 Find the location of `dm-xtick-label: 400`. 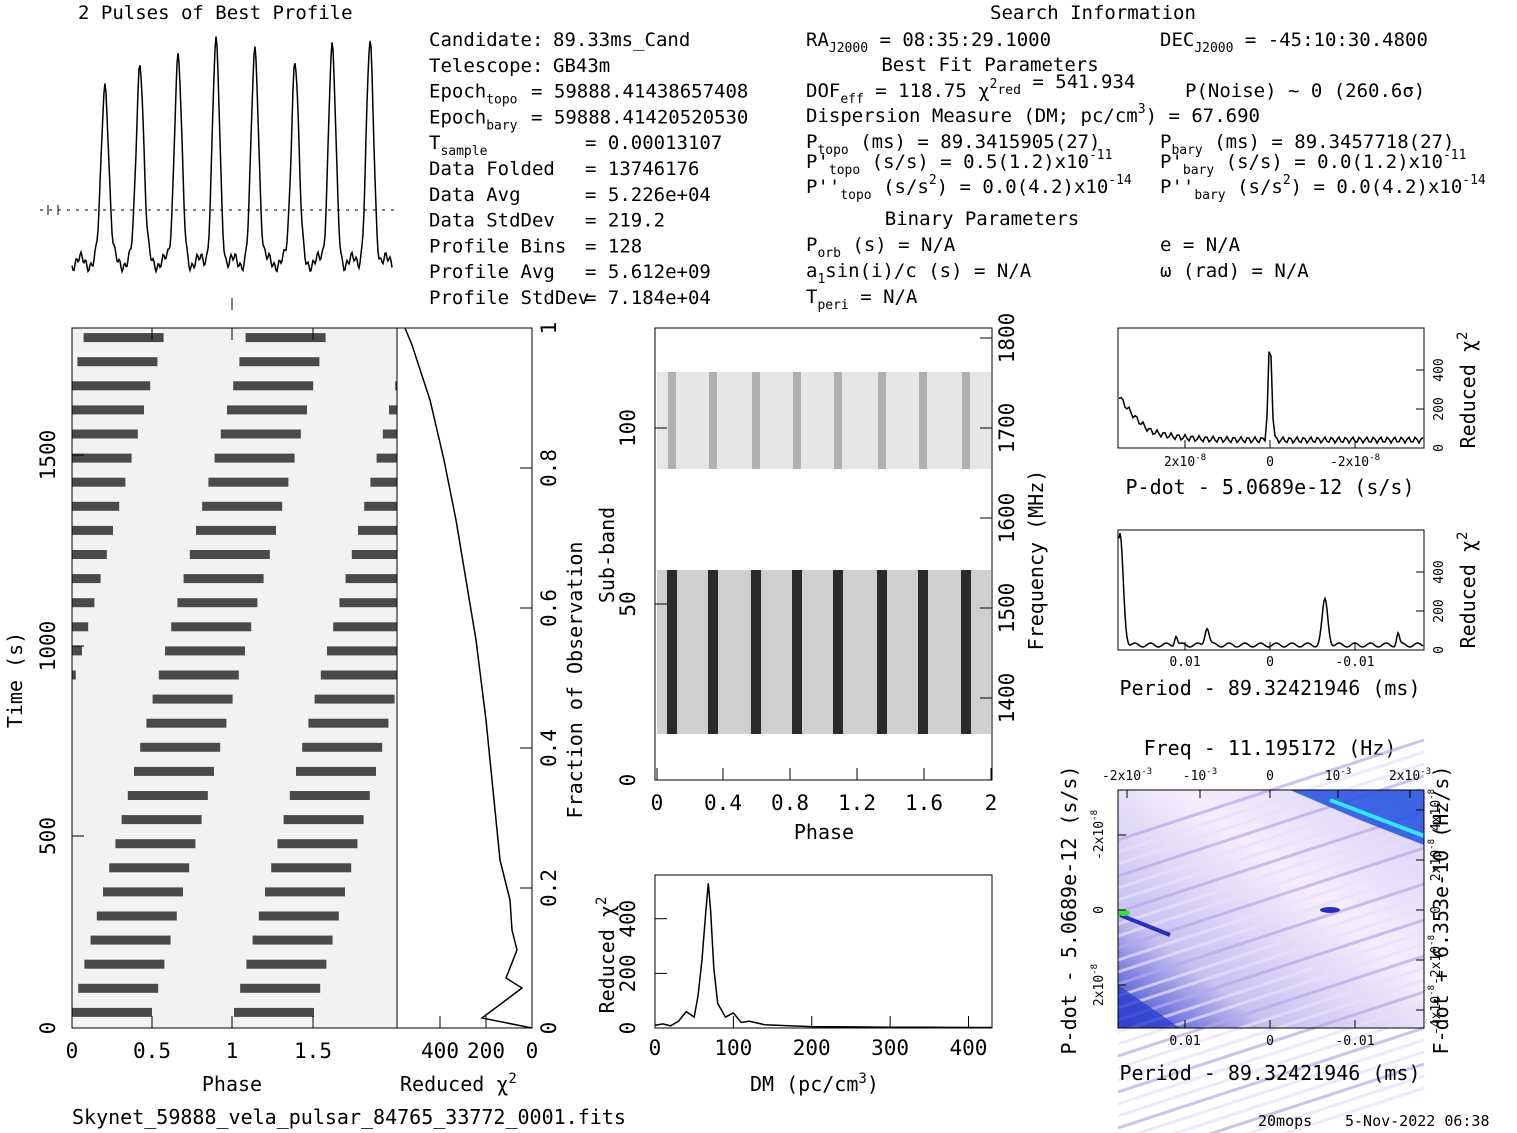

dm-xtick-label: 400 is located at coordinates (969, 1048).